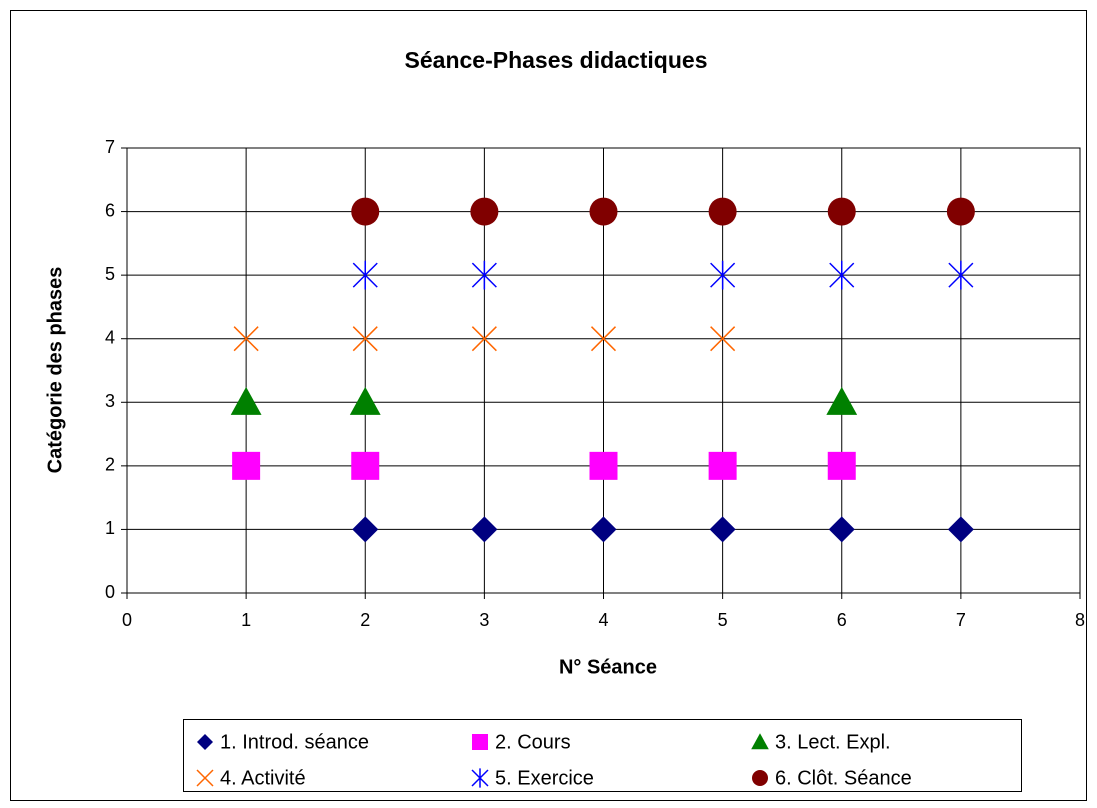 The image size is (1097, 808). What do you see at coordinates (1080, 620) in the screenshot?
I see `x-tick-label: 8` at bounding box center [1080, 620].